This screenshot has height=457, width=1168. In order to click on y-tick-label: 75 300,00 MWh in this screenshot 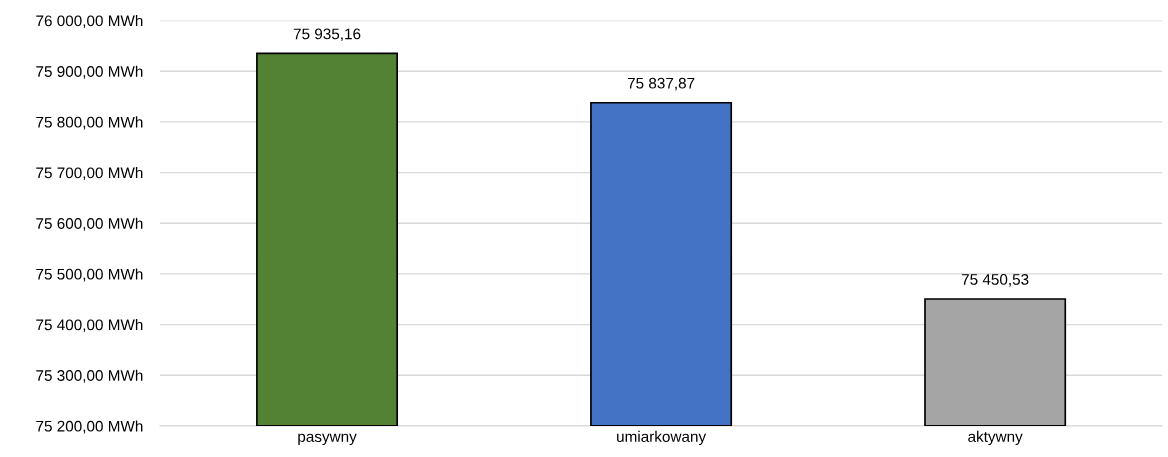, I will do `click(89, 376)`.